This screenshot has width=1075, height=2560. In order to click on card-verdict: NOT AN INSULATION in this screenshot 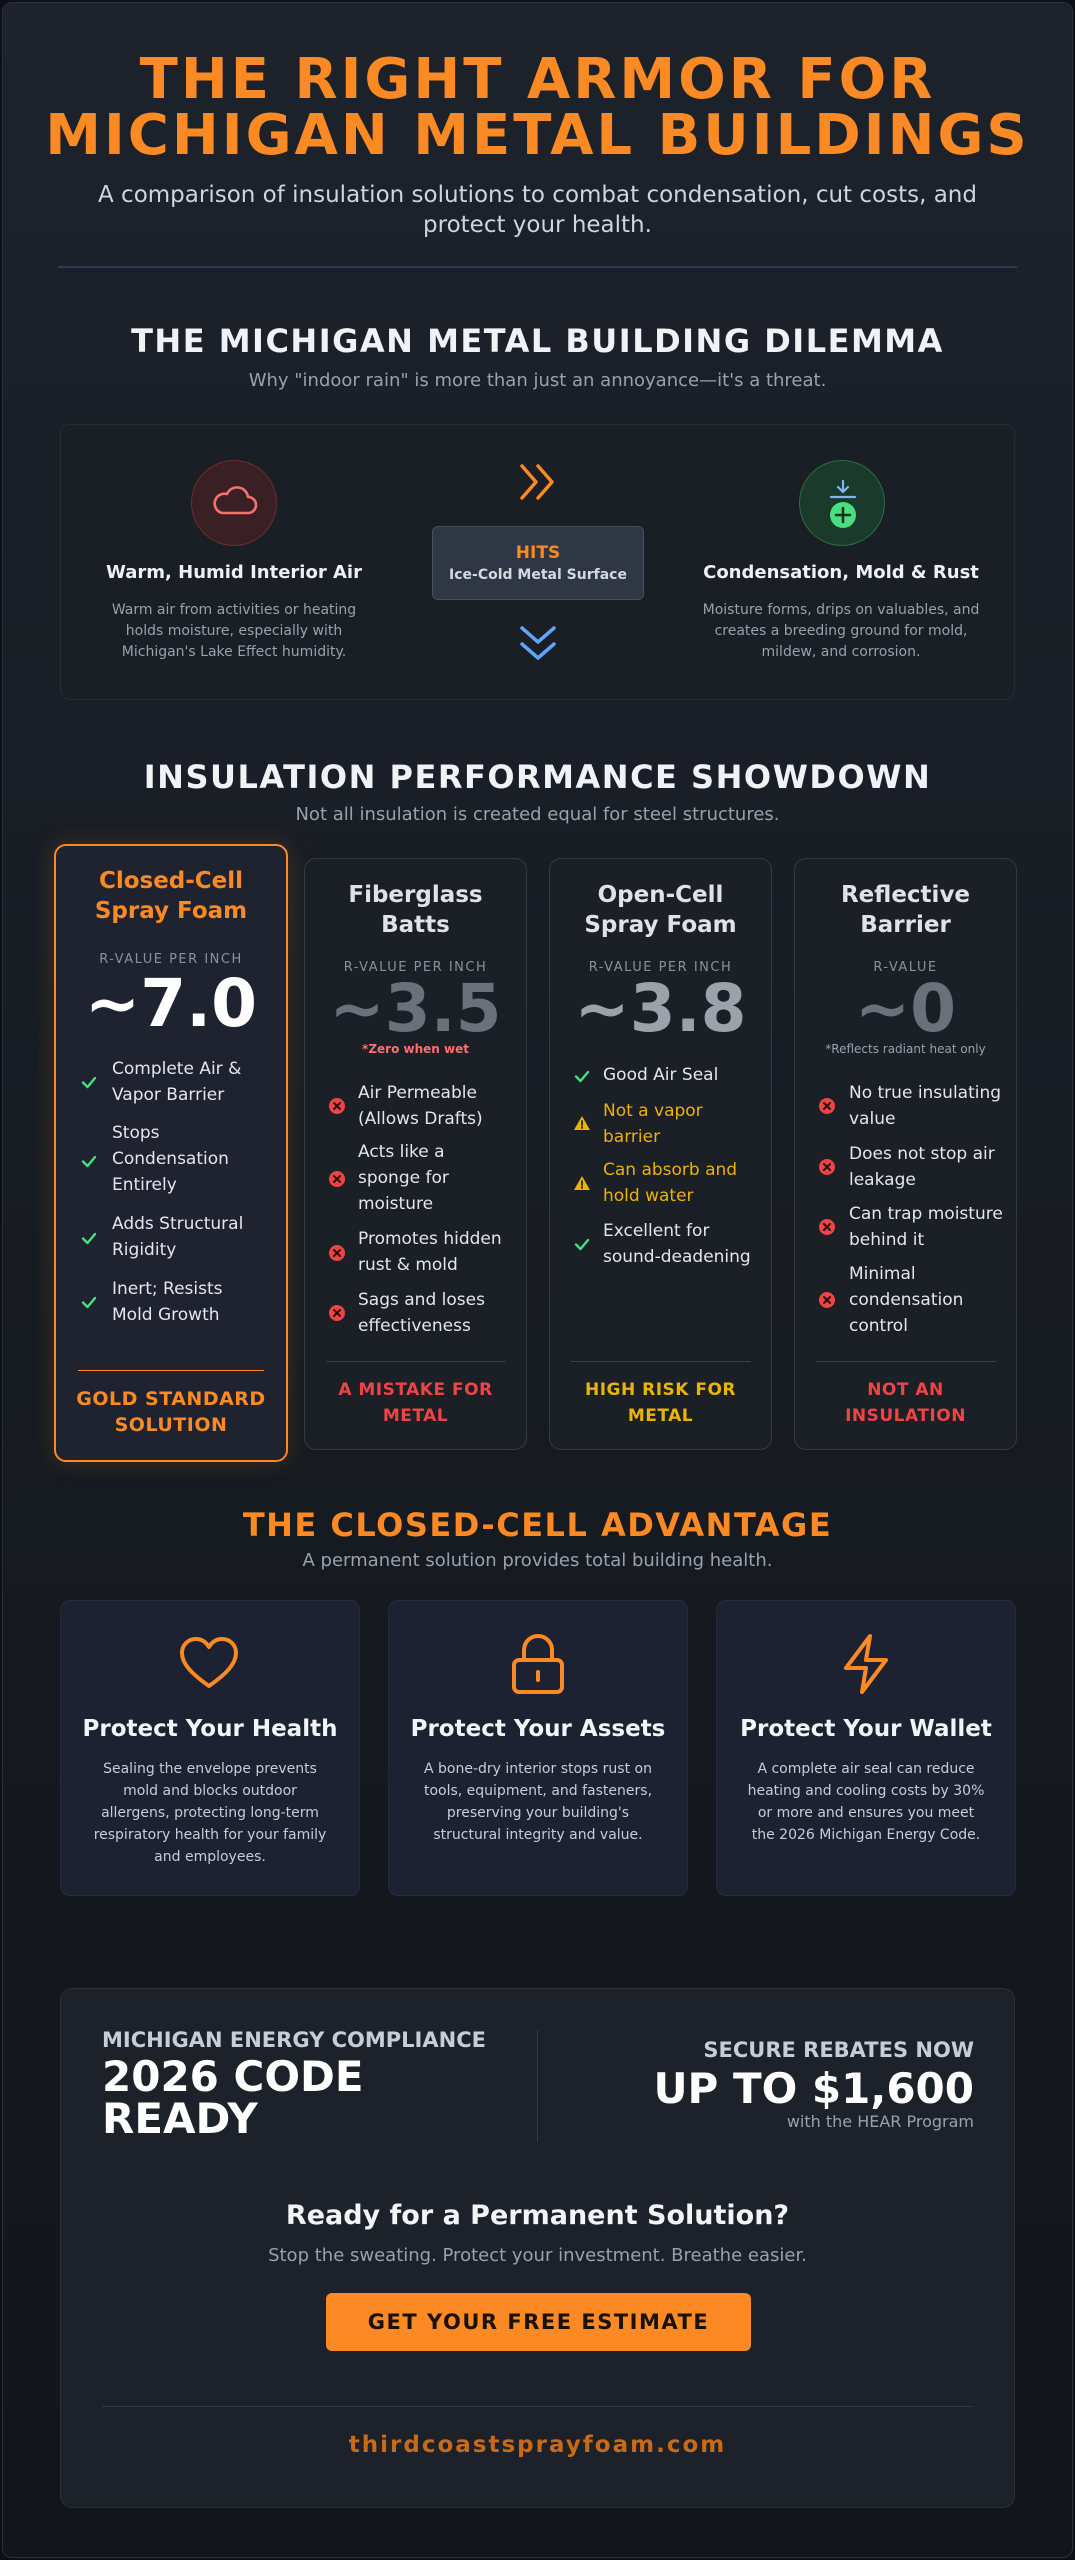, I will do `click(905, 1403)`.